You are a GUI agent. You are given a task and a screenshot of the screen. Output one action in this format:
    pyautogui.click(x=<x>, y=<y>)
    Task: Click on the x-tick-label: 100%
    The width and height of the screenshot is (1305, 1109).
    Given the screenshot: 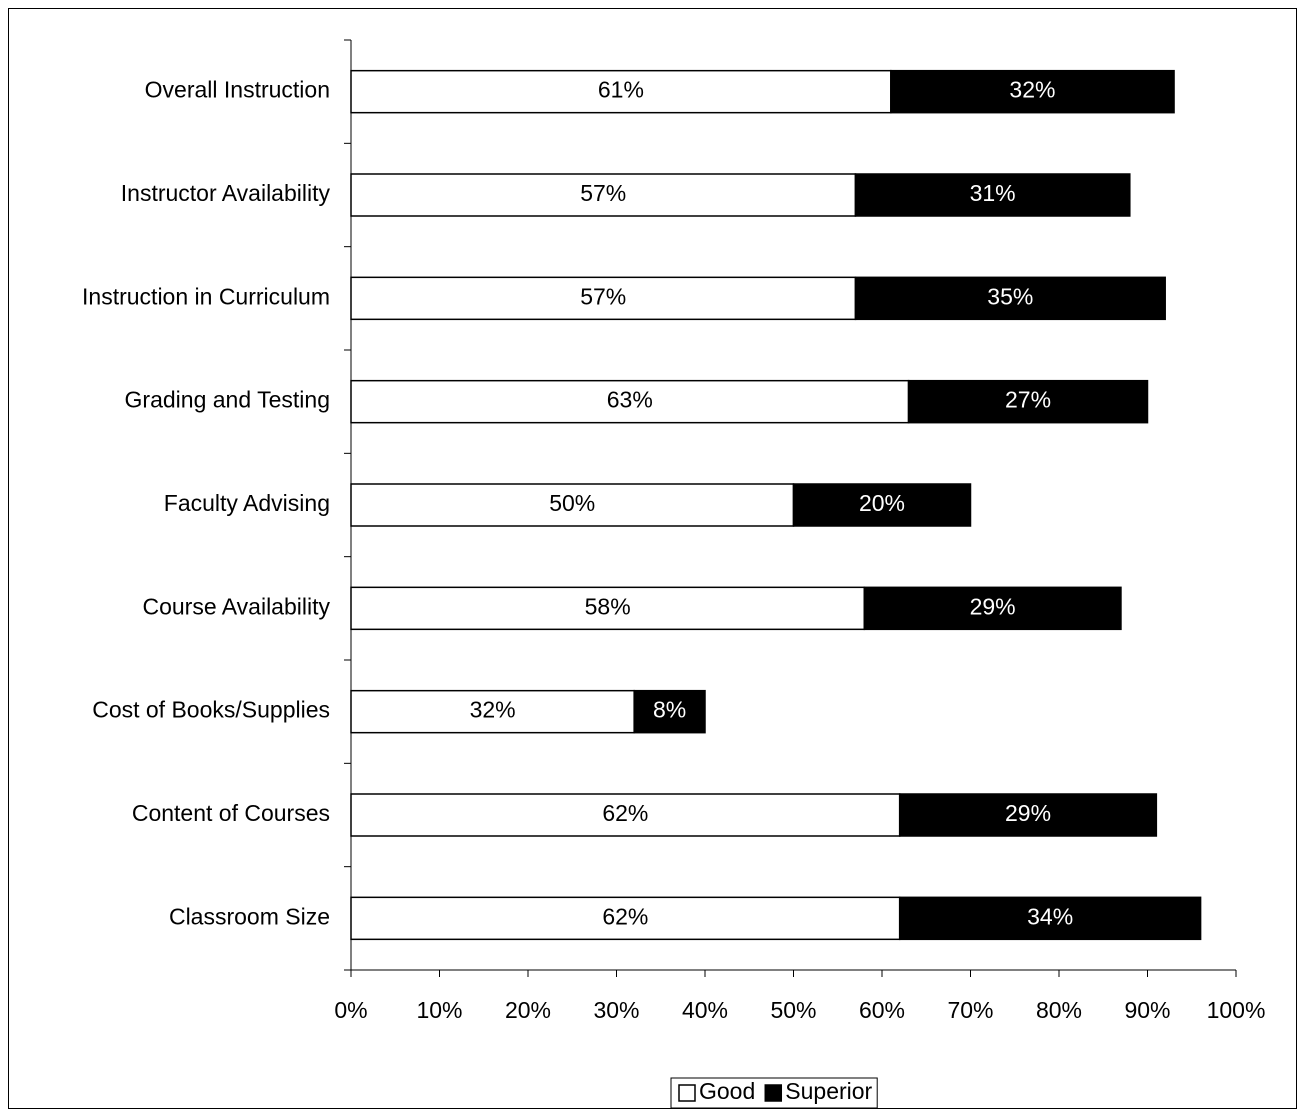 What is the action you would take?
    pyautogui.click(x=1236, y=1010)
    